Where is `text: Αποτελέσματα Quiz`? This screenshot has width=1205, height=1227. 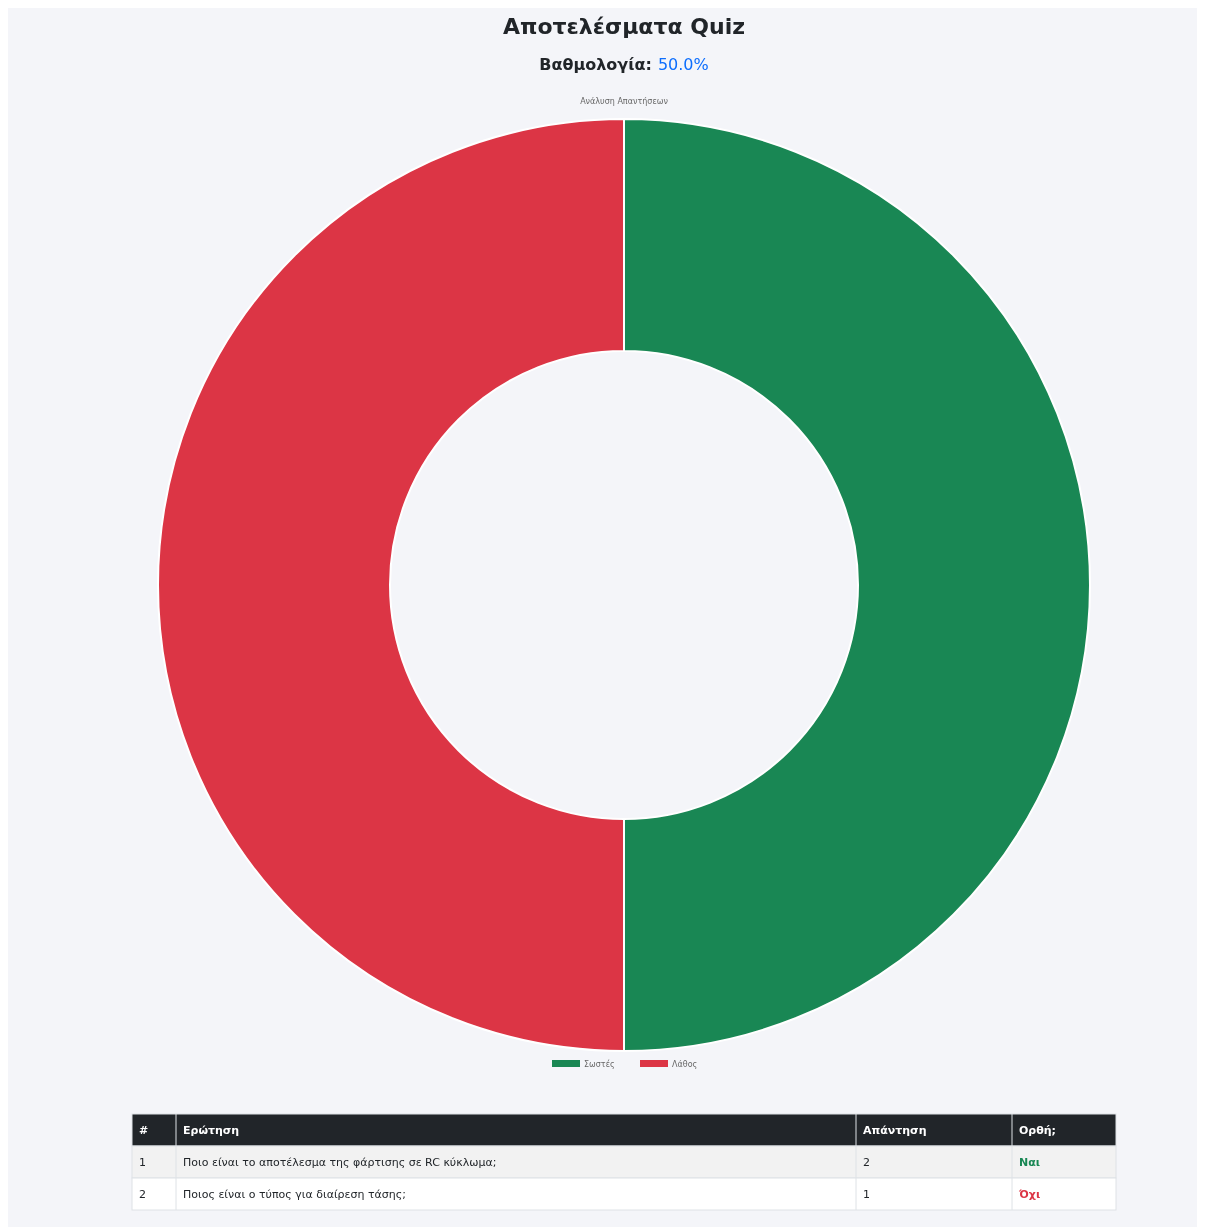 text: Αποτελέσματα Quiz is located at coordinates (624, 26).